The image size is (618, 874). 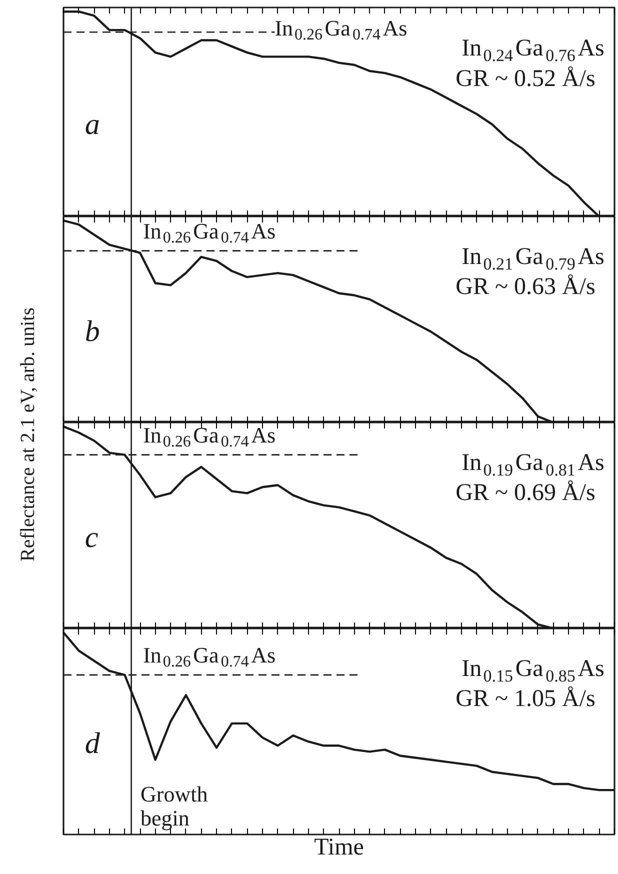 I want to click on annotation: GR ~ 0.63 Å/s, so click(x=526, y=287).